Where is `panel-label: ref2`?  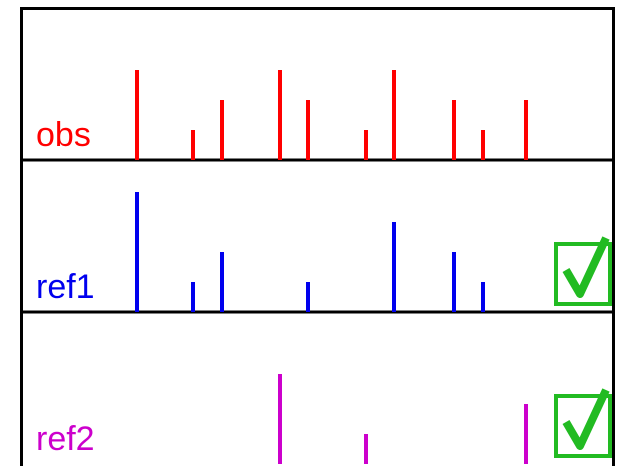 panel-label: ref2 is located at coordinates (65, 439).